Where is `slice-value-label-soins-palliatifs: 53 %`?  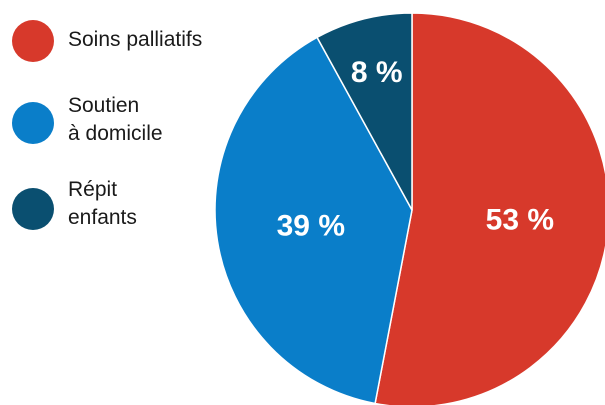
slice-value-label-soins-palliatifs: 53 % is located at coordinates (520, 220).